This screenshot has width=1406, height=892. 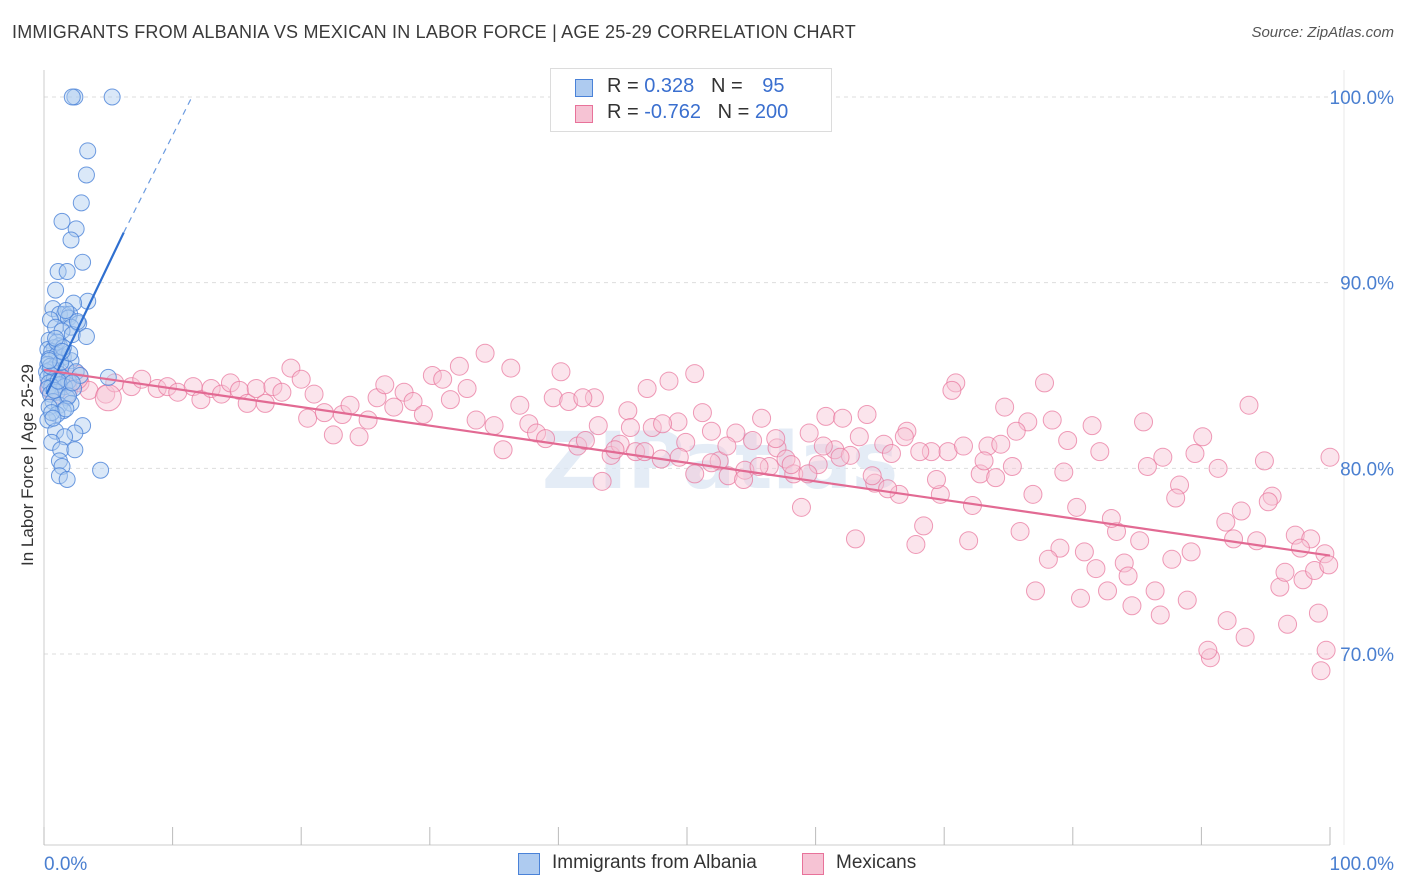 I want to click on y-tick-labels: 70.0% 80.0% 90.0% 100.0%, so click(x=1362, y=377).